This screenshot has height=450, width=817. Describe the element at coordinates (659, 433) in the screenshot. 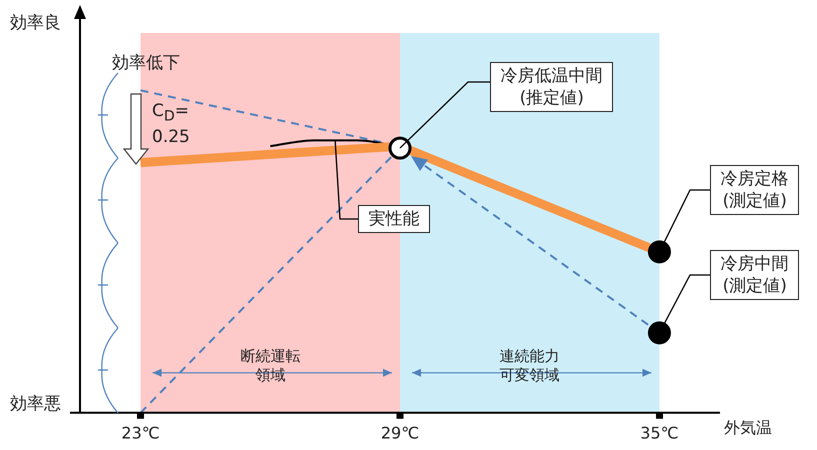

I see `x-tick-label: 35℃` at that location.